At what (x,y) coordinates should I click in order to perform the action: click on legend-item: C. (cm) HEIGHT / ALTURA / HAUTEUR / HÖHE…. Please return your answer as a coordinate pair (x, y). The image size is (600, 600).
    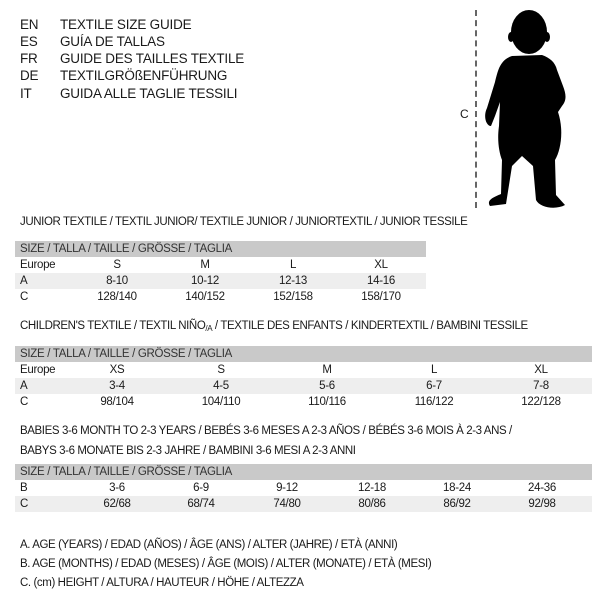
    Looking at the image, I should click on (162, 583).